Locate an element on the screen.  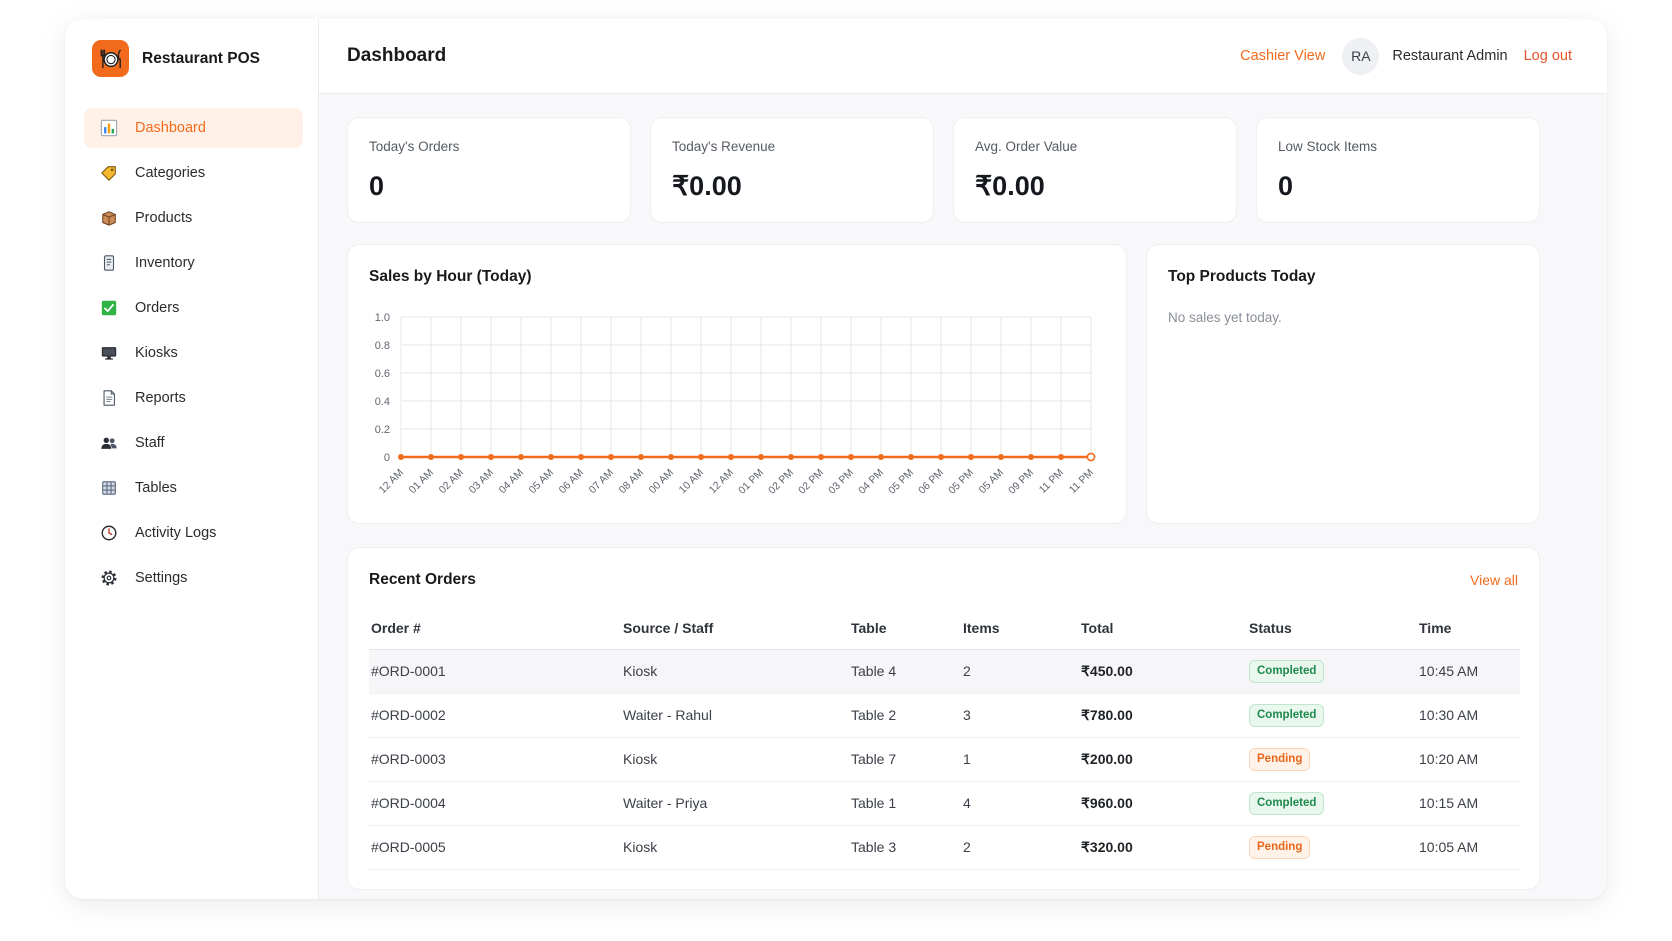
sidebar-item-categories: Categories is located at coordinates (193, 173).